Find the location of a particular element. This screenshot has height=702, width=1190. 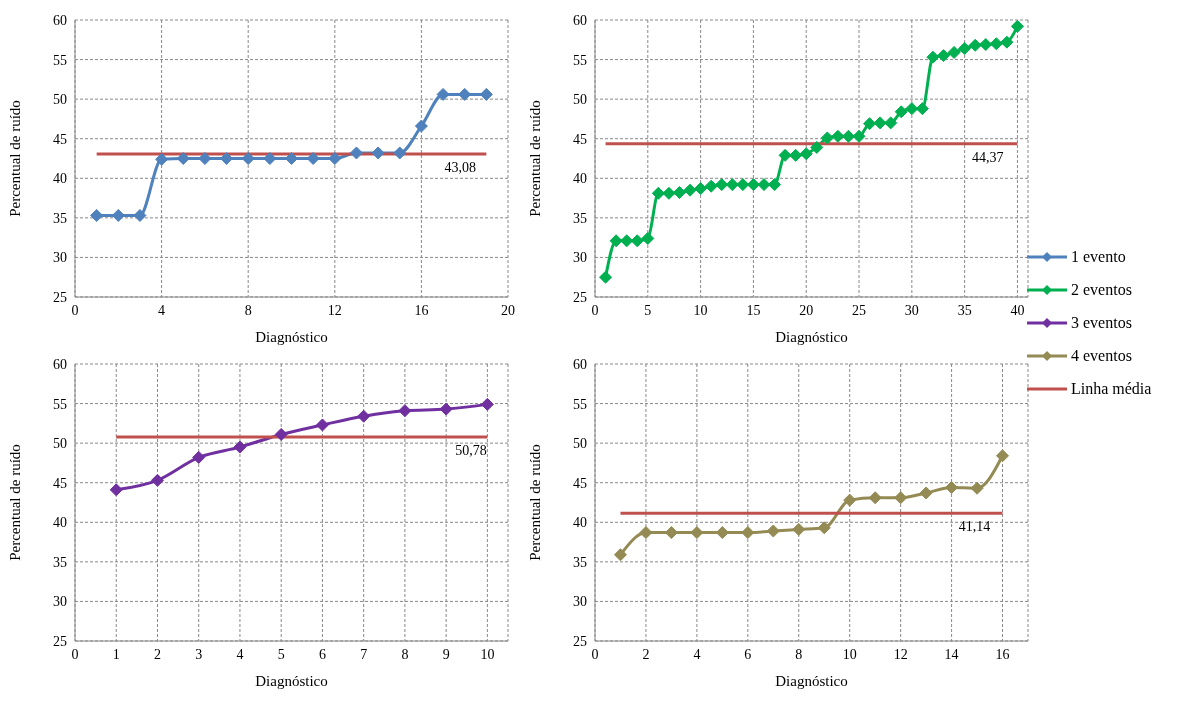

legend-label: 3 eventos is located at coordinates (1101, 322).